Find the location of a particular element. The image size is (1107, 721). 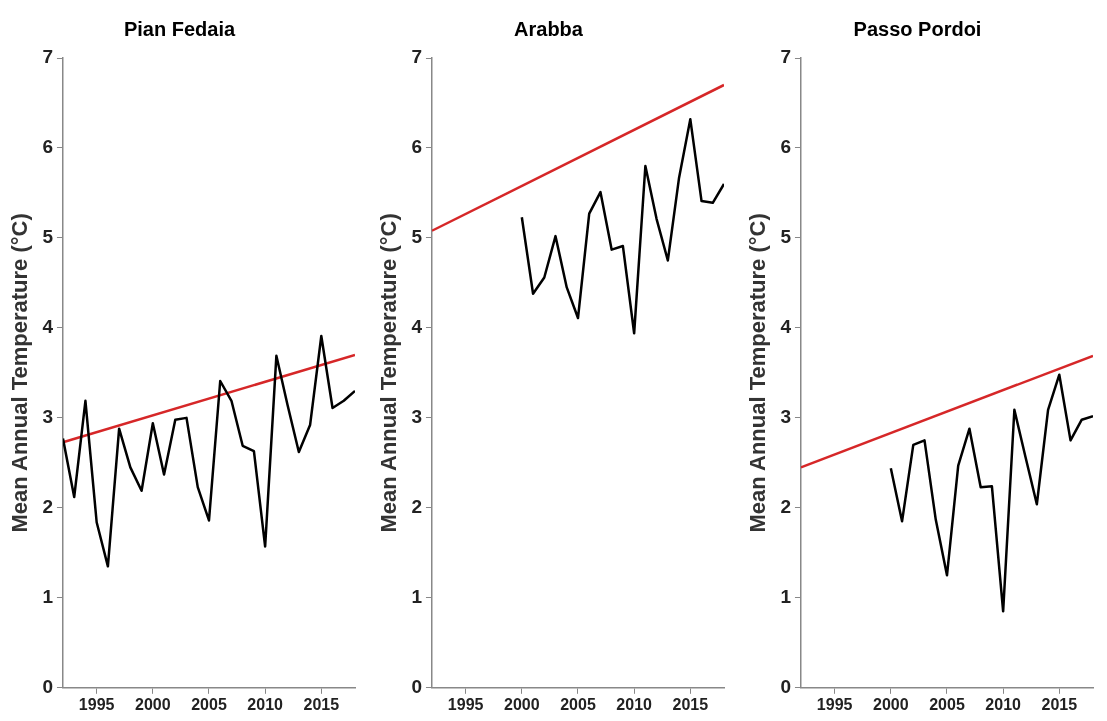

chart-title: Arabba is located at coordinates (549, 28).